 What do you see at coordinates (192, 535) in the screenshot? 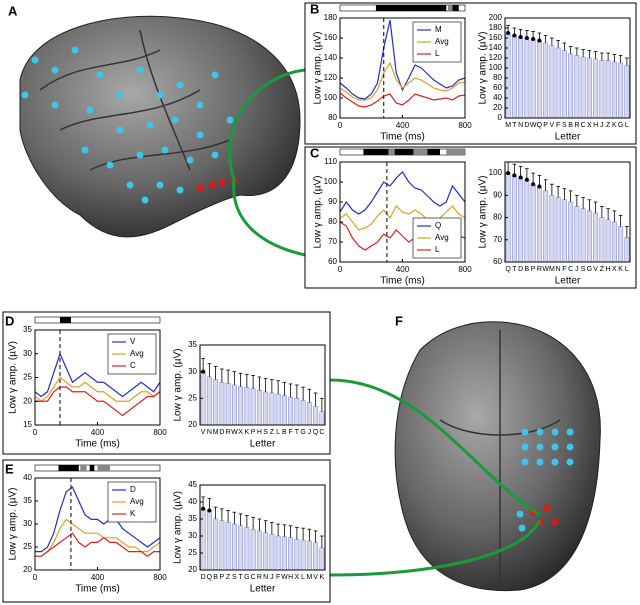
I see `y-tick-label: 30` at bounding box center [192, 535].